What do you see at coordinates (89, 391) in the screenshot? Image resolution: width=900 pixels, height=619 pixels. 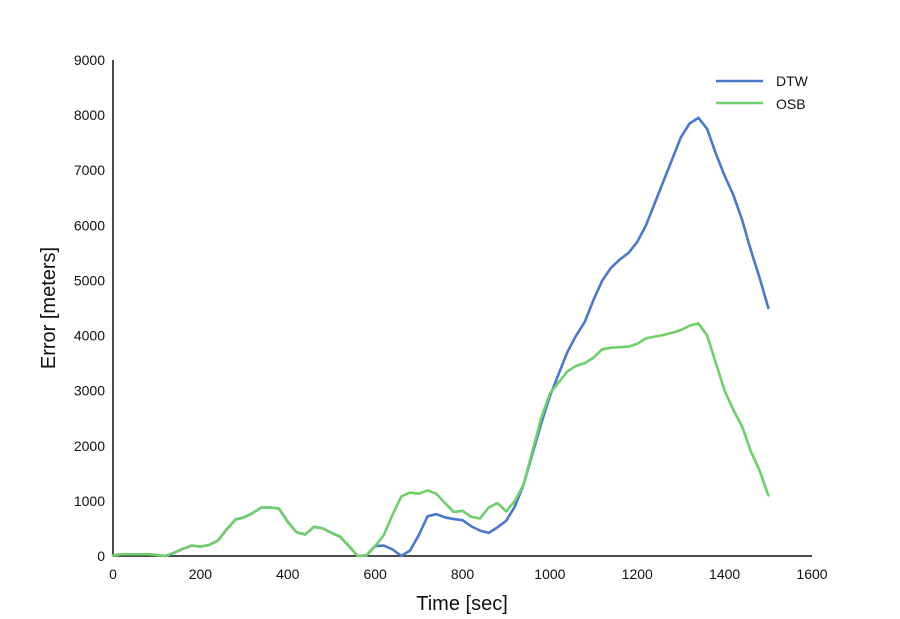 I see `y-tick-label: 3000` at bounding box center [89, 391].